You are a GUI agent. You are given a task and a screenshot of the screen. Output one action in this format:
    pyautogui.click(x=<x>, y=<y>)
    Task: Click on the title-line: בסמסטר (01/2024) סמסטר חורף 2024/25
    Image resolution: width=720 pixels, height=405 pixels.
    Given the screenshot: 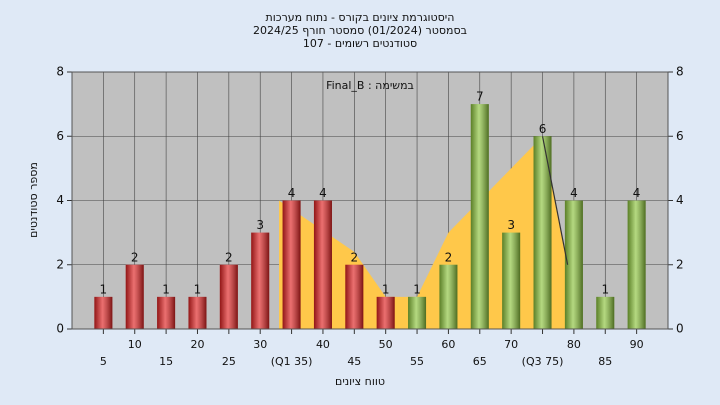 What is the action you would take?
    pyautogui.click(x=360, y=30)
    